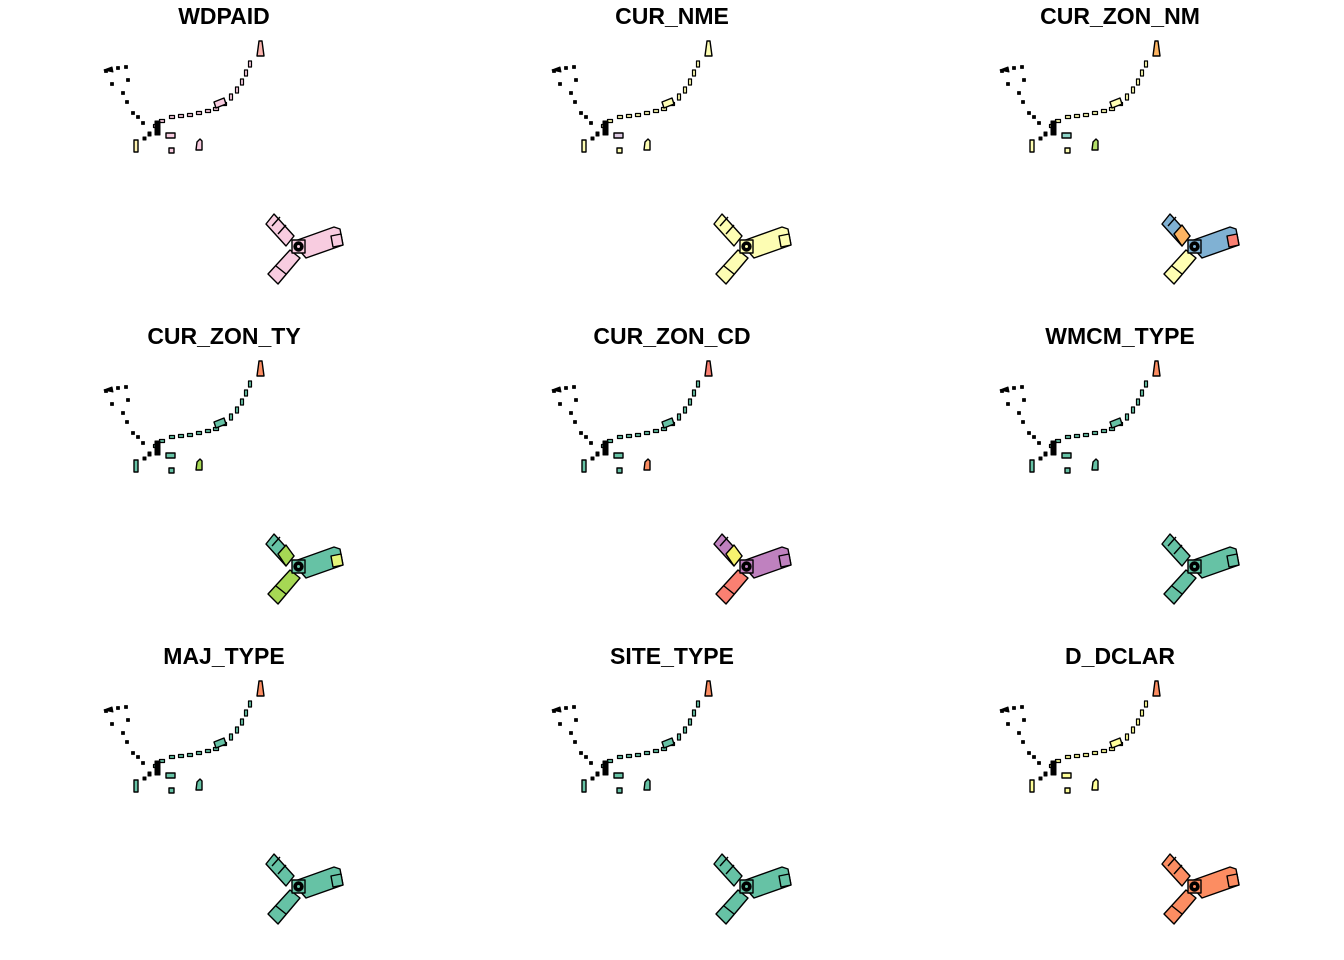  Describe the element at coordinates (1200, 889) in the screenshot. I see `y-shaped-site` at that location.